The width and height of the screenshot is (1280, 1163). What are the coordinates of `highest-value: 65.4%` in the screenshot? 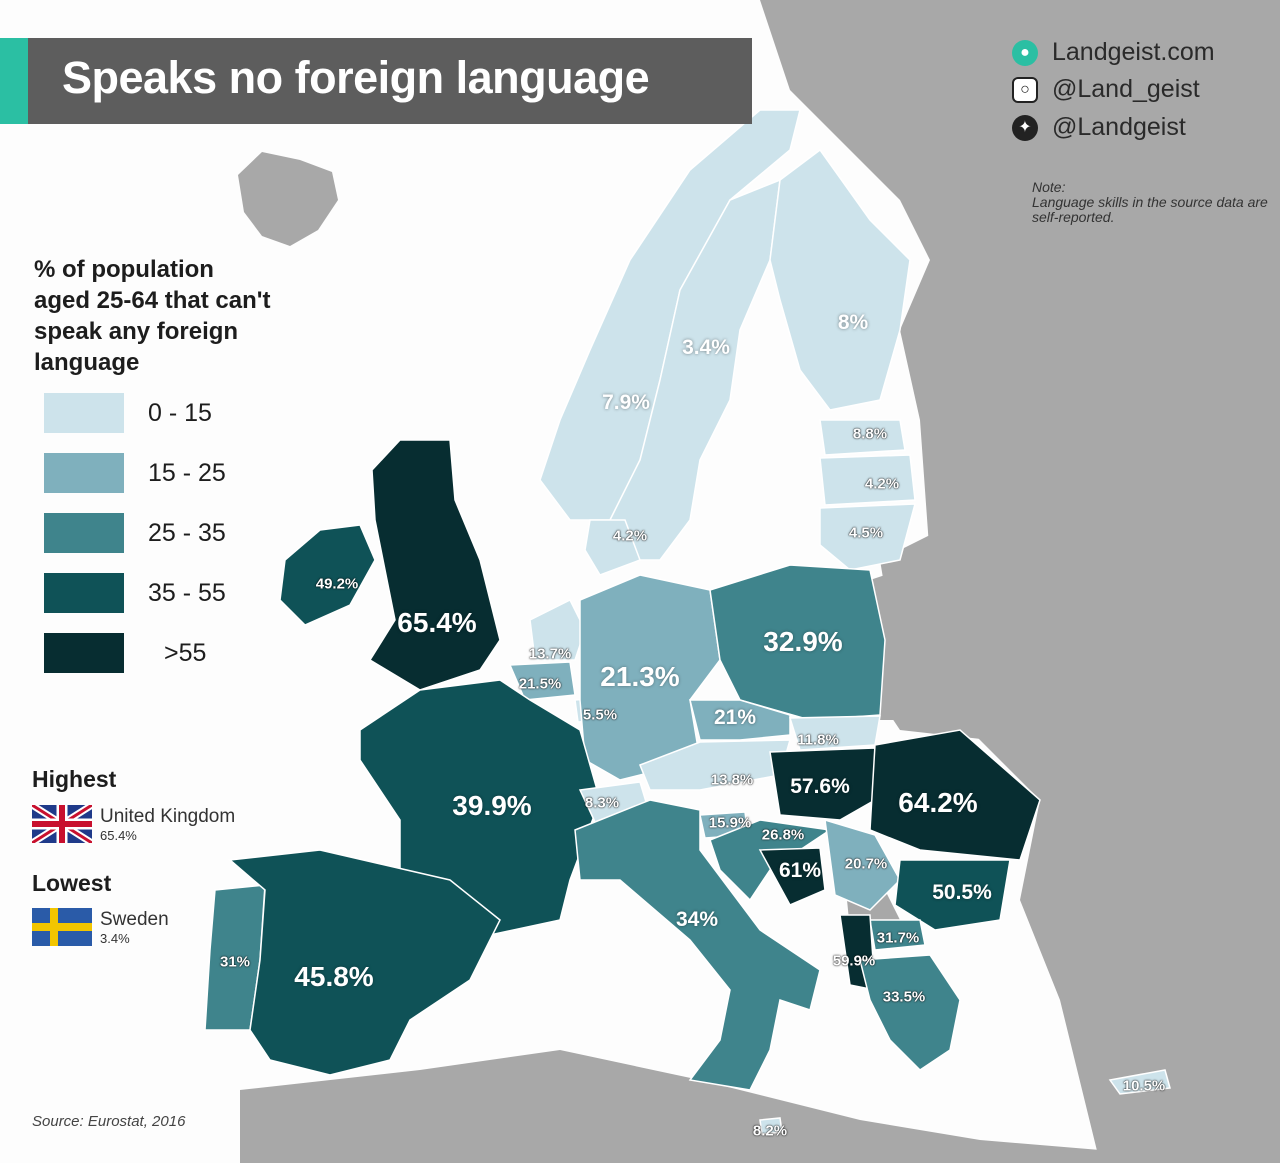 It's located at (118, 835).